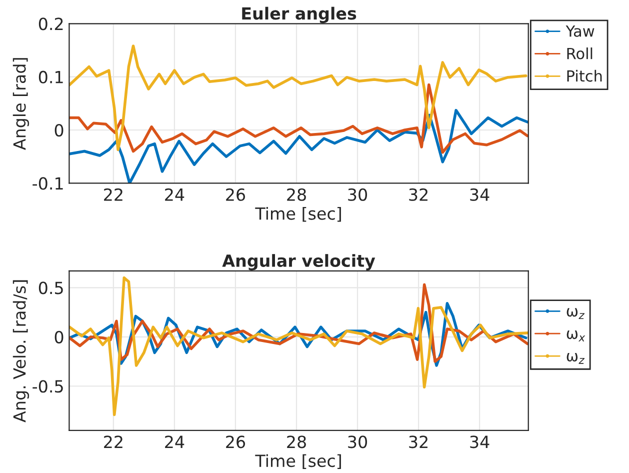 Image resolution: width=629 pixels, height=473 pixels. What do you see at coordinates (579, 53) in the screenshot?
I see `legend-label: Roll` at bounding box center [579, 53].